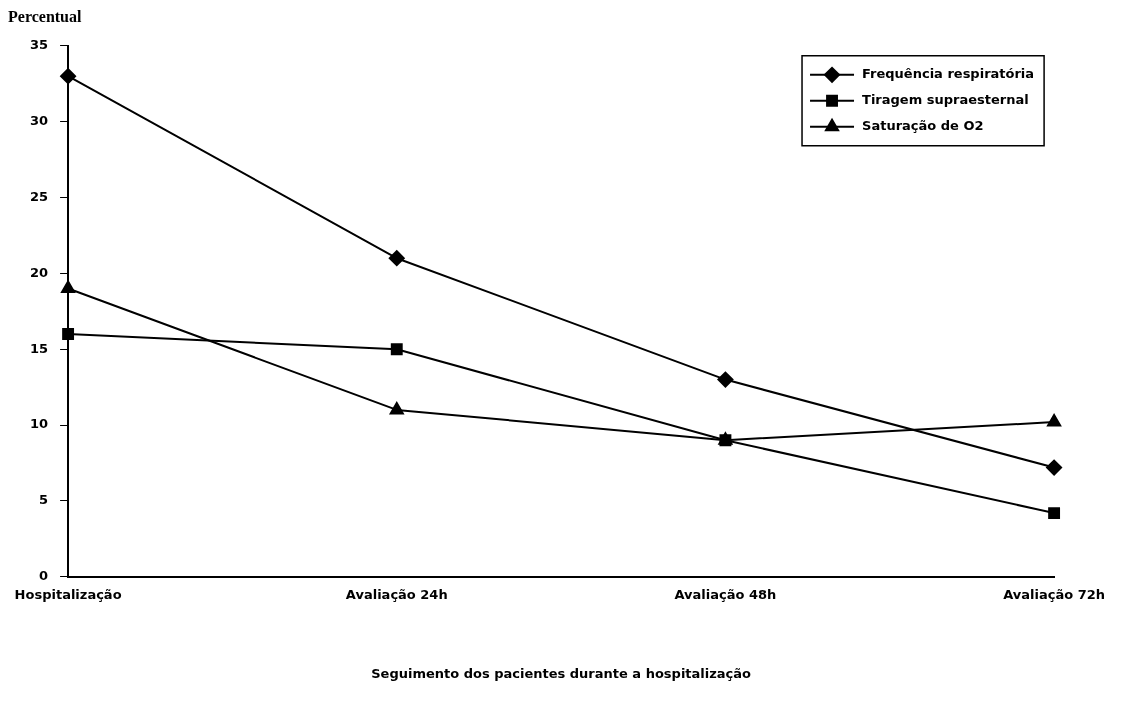 Image resolution: width=1132 pixels, height=723 pixels. Describe the element at coordinates (948, 74) in the screenshot. I see `legend-label: Frequência respiratória` at that location.